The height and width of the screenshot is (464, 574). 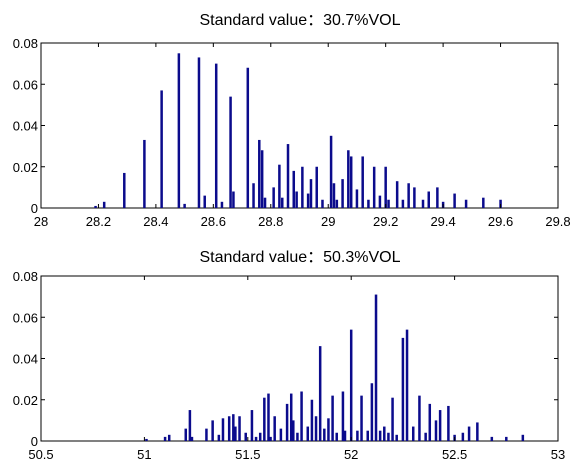 What do you see at coordinates (98, 221) in the screenshot?
I see `x-tick-label: 28.2` at bounding box center [98, 221].